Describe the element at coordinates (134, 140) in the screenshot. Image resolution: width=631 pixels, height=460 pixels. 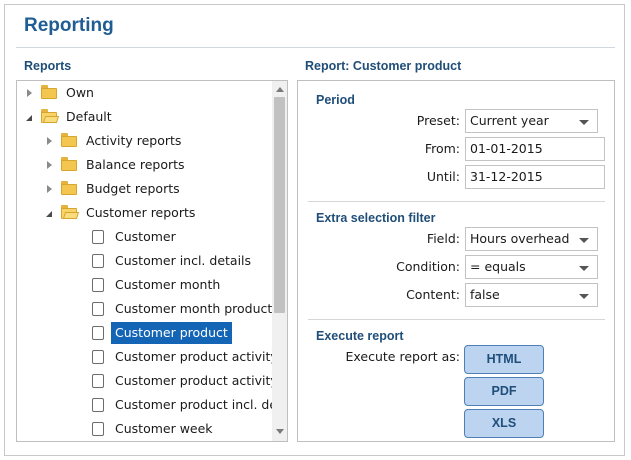
I see `tree-item-label: Activity reports` at that location.